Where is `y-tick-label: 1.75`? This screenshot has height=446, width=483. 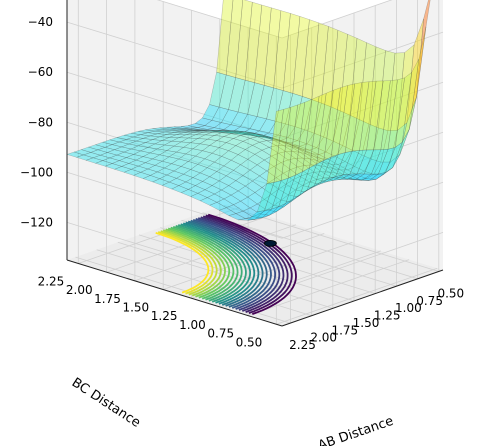 y-tick-label: 1.75 is located at coordinates (107, 299).